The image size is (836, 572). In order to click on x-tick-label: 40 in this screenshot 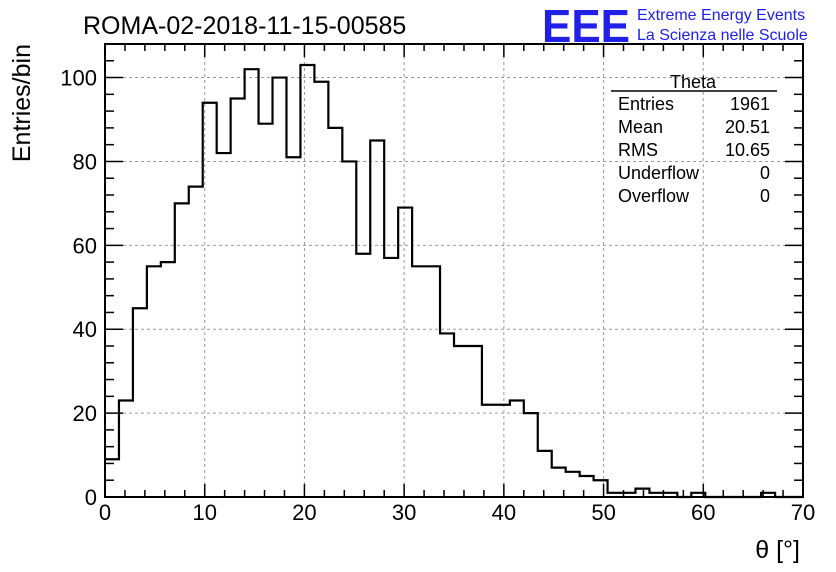, I will do `click(504, 512)`.